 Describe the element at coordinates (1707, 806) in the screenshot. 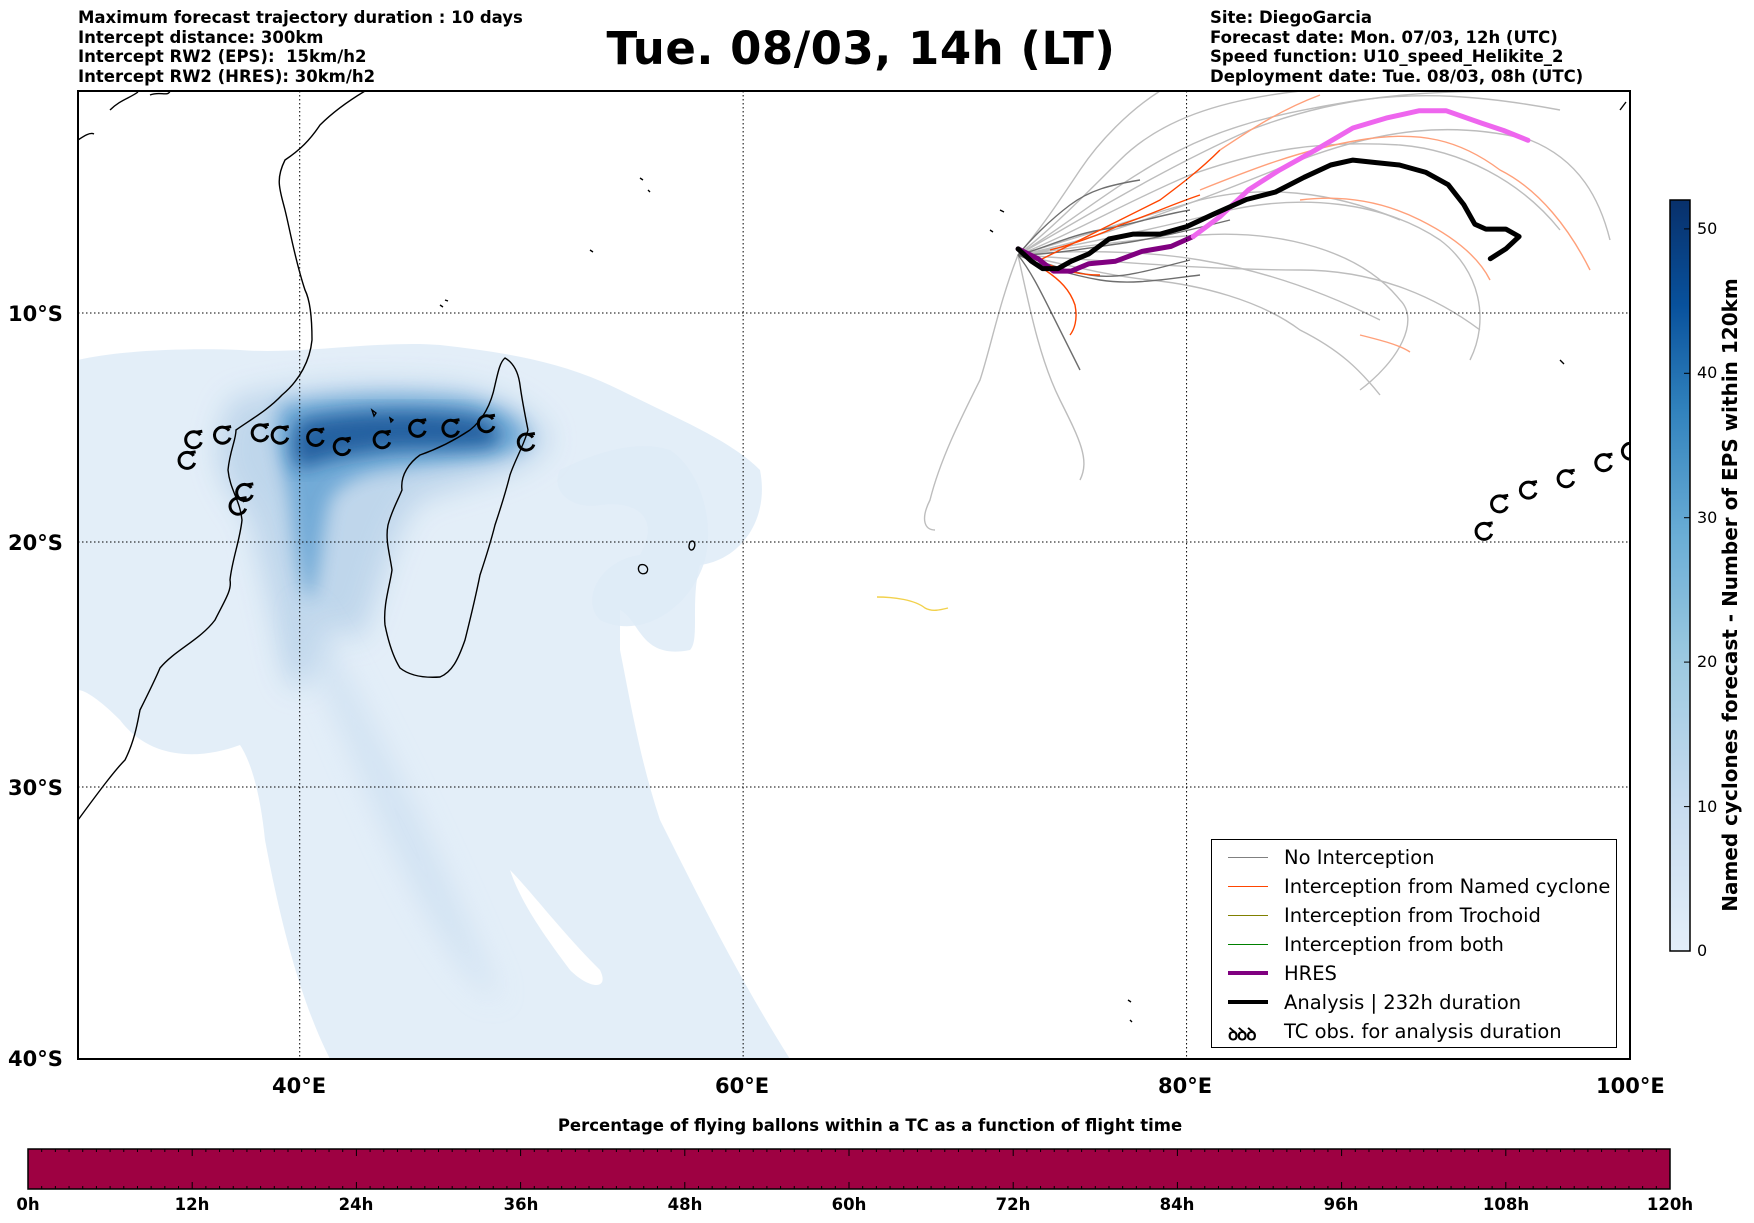

I see `colorbar-tick-10: 10` at that location.